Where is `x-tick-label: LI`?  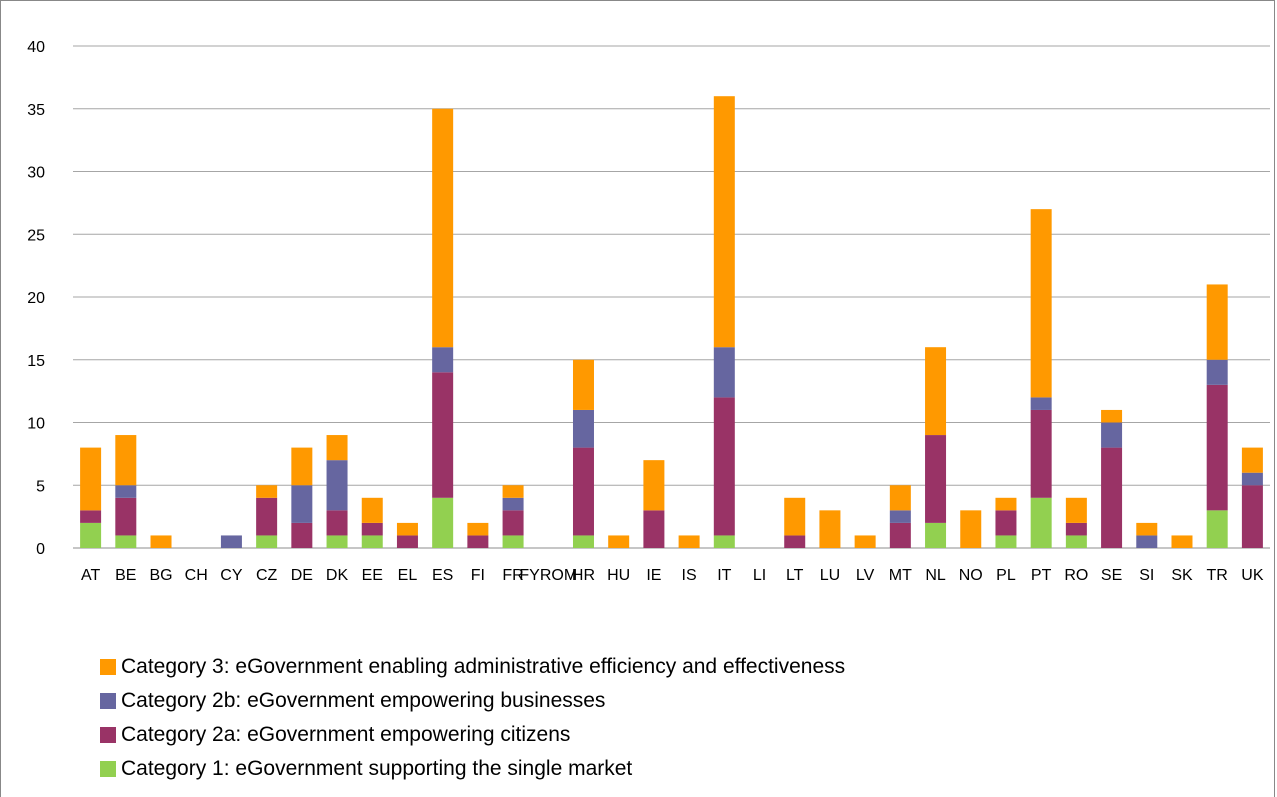
x-tick-label: LI is located at coordinates (759, 575).